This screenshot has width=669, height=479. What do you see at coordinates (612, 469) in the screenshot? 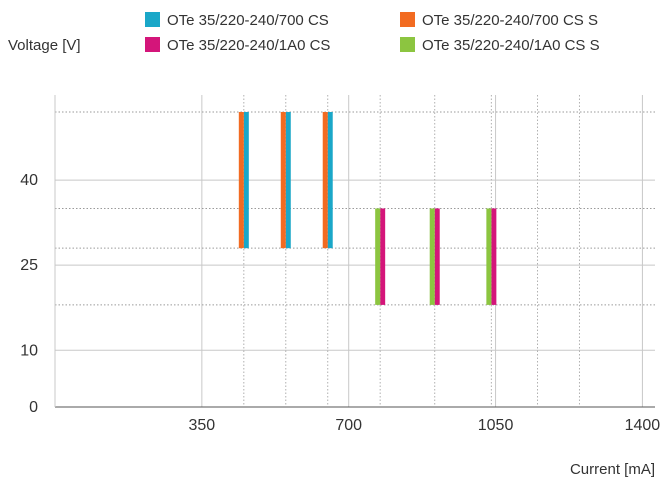
I see `x-axis-title: Current [mA]` at bounding box center [612, 469].